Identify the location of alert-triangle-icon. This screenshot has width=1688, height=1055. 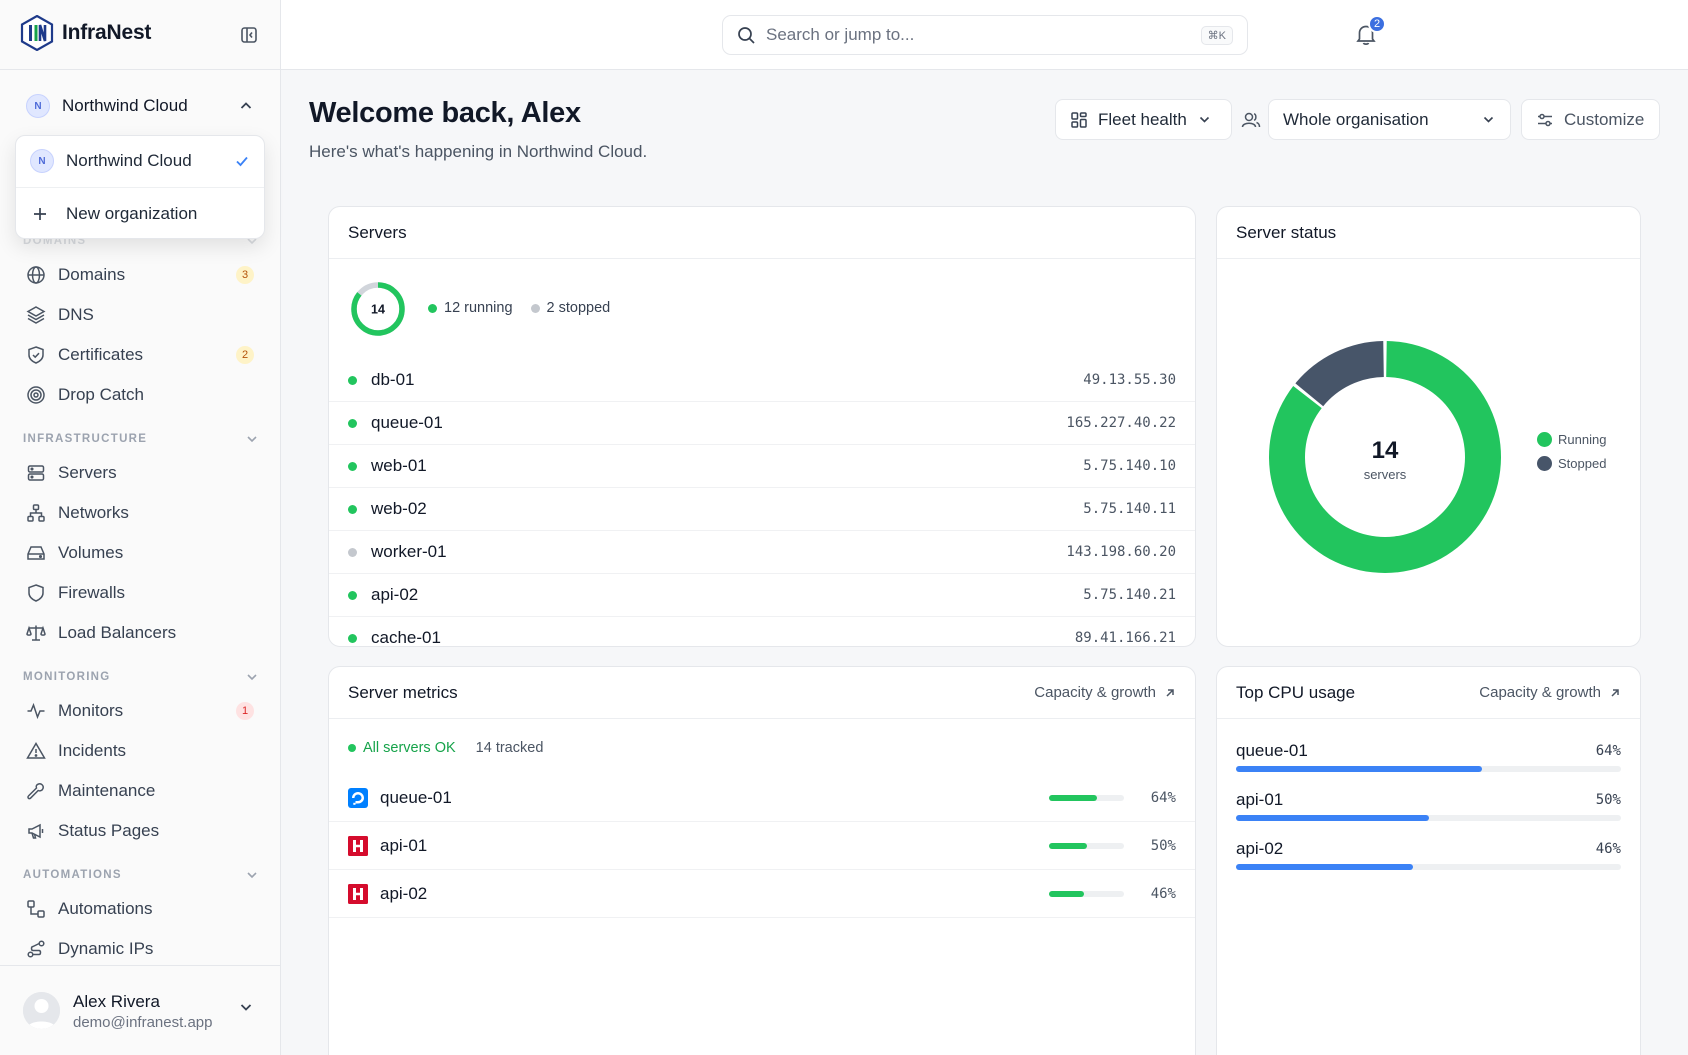
(36, 750).